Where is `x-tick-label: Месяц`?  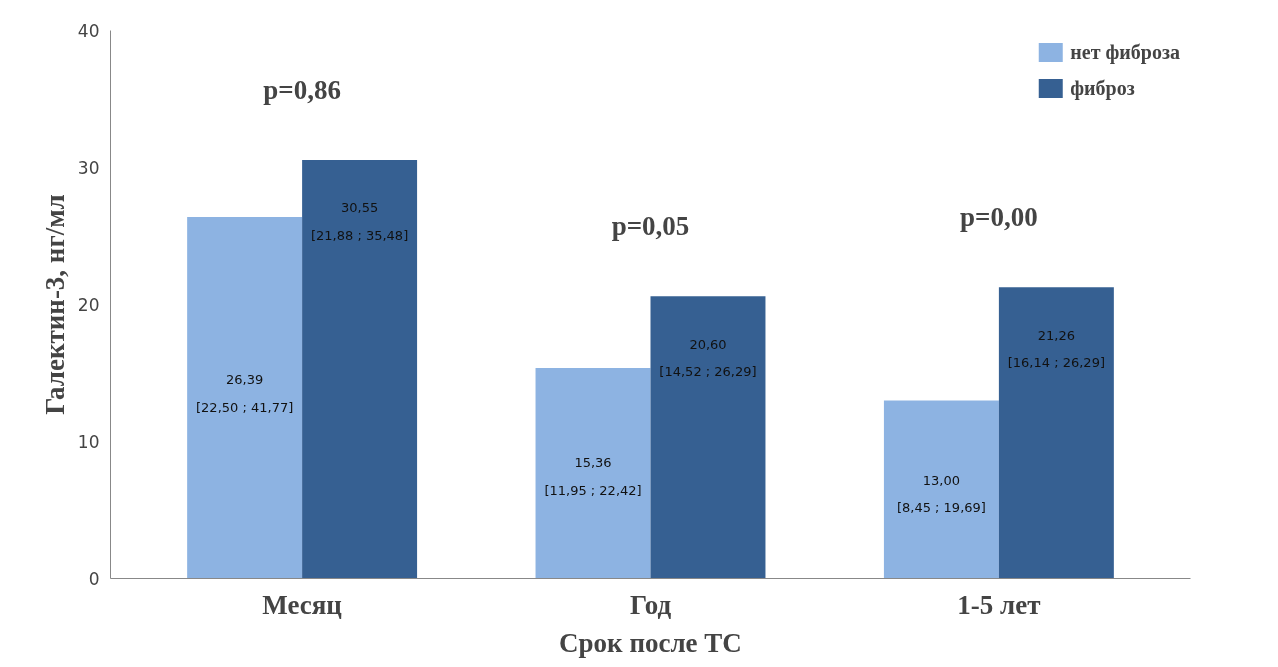
x-tick-label: Месяц is located at coordinates (302, 604).